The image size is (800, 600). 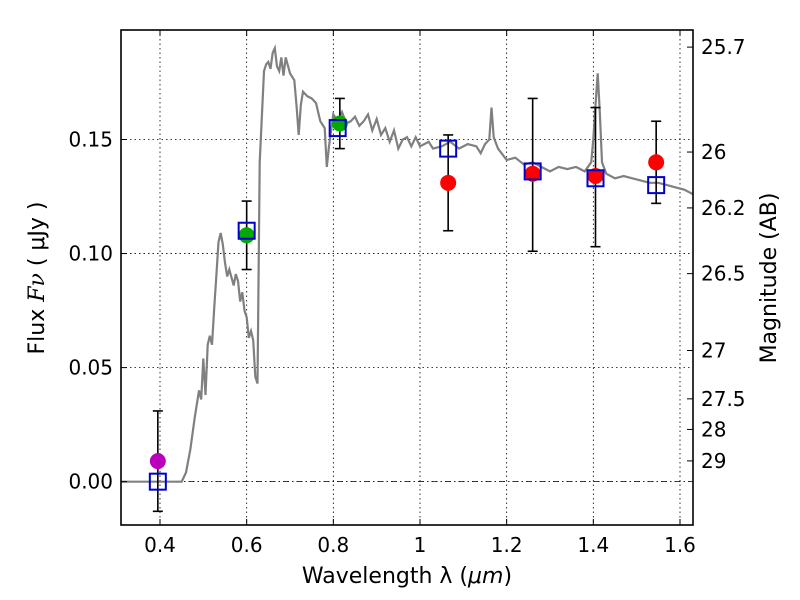 I want to click on y2-tick-label: 27, so click(x=713, y=350).